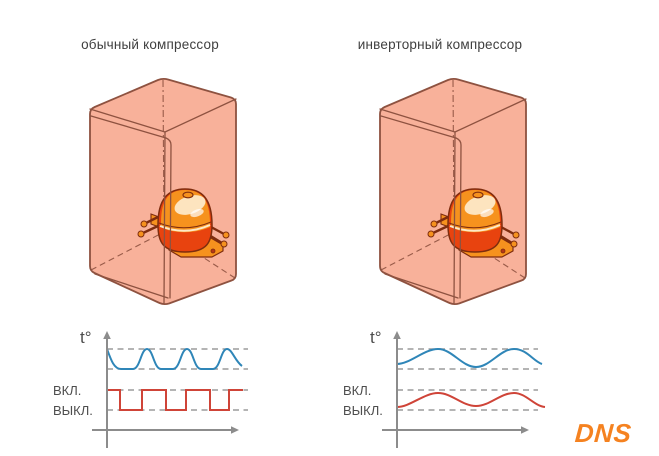 Image resolution: width=659 pixels, height=456 pixels. I want to click on panel-title-inverter: инверторный компрессор, so click(440, 44).